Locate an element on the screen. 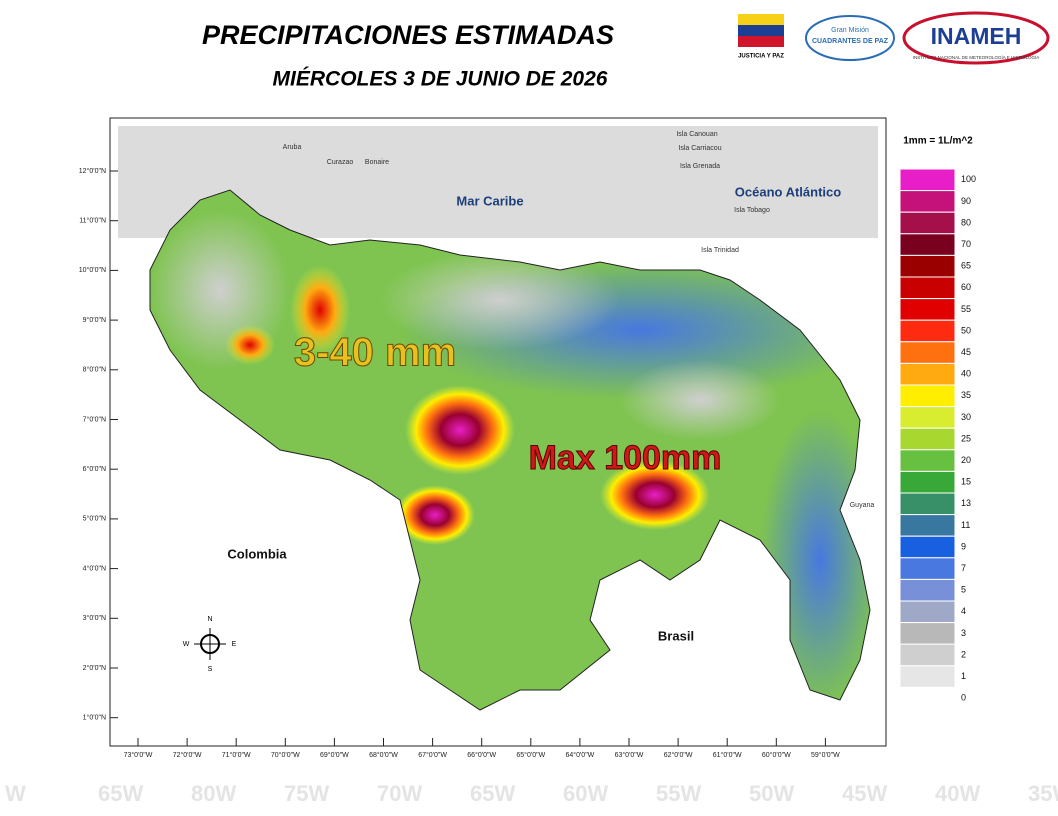  annotation: Max 100mm is located at coordinates (625, 458).